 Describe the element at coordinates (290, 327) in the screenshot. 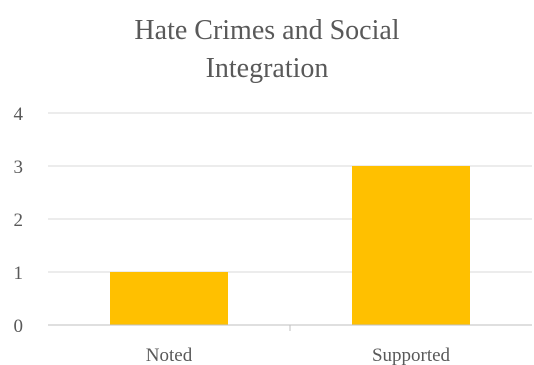

I see `x-axis` at that location.